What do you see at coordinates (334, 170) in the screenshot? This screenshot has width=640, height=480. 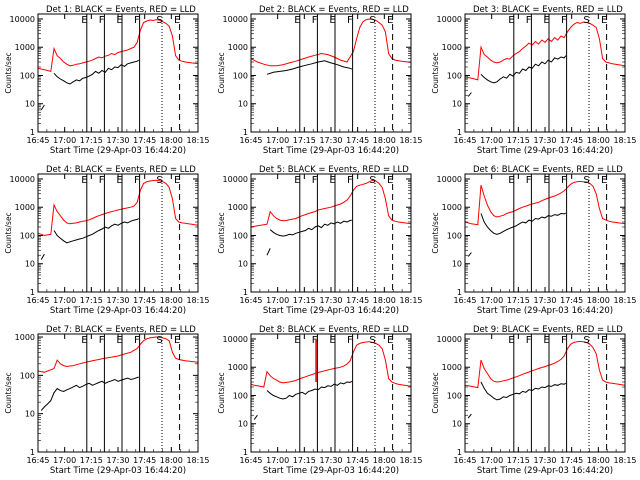 I see `chart-title: Det 5: BLACK = Events, RED = LLD` at bounding box center [334, 170].